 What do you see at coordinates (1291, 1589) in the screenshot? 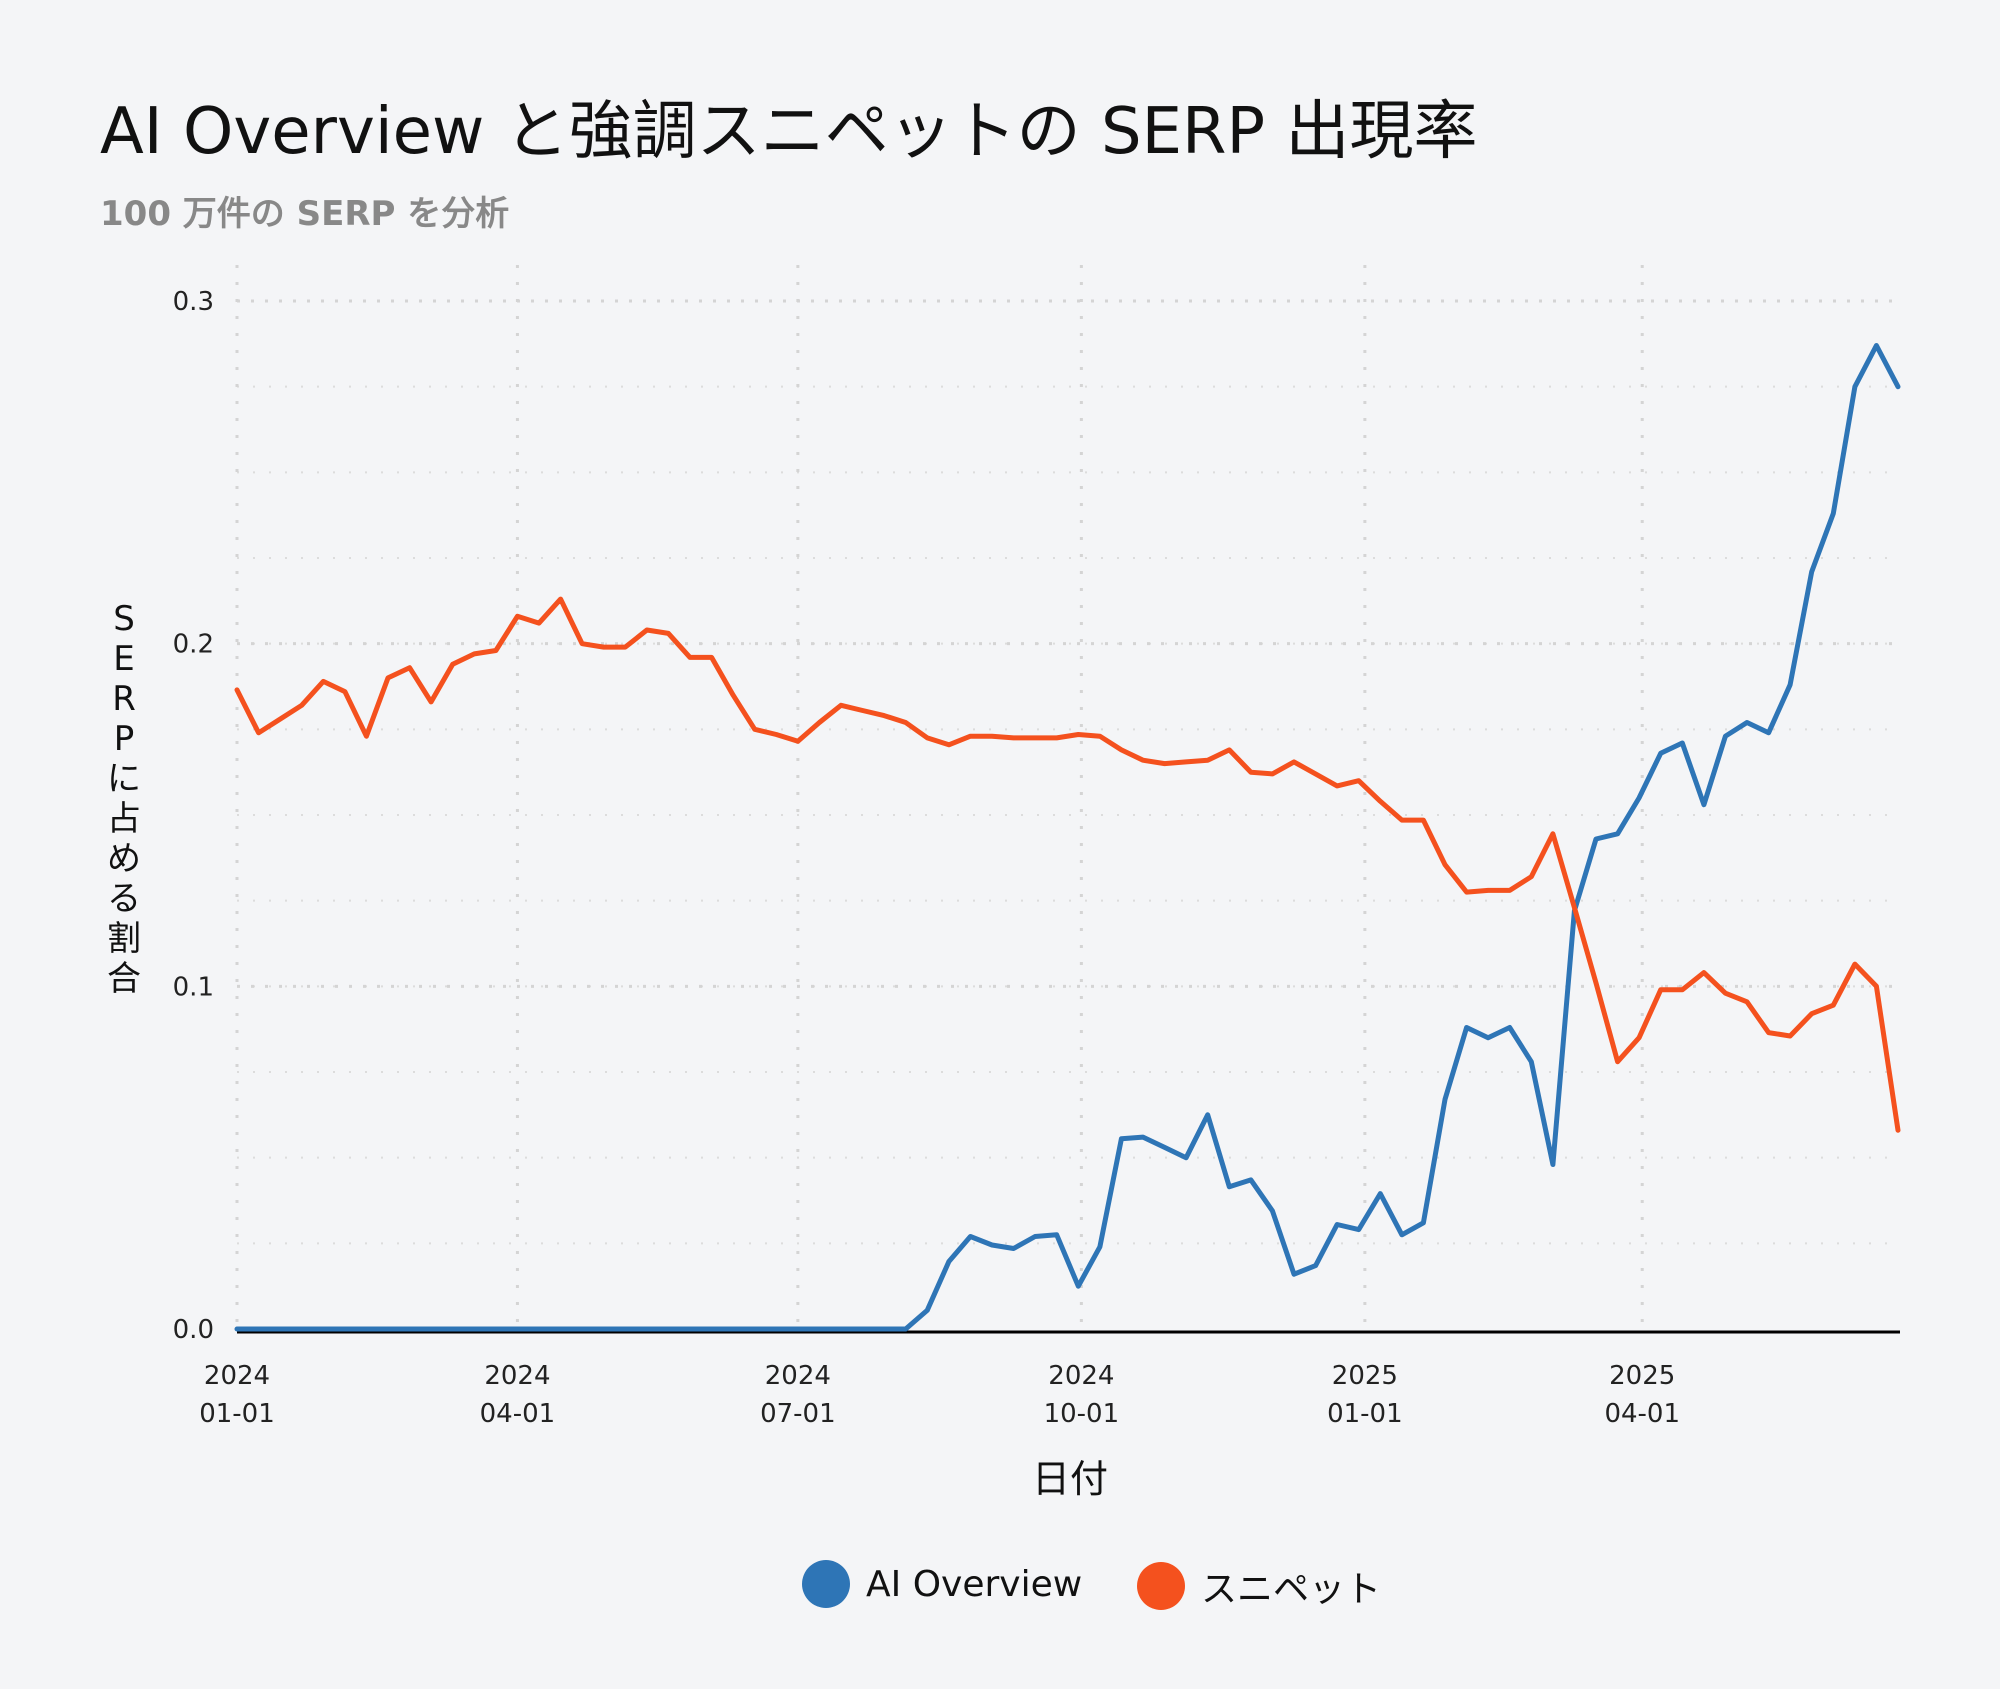
I see `legend-label: スニペット` at bounding box center [1291, 1589].